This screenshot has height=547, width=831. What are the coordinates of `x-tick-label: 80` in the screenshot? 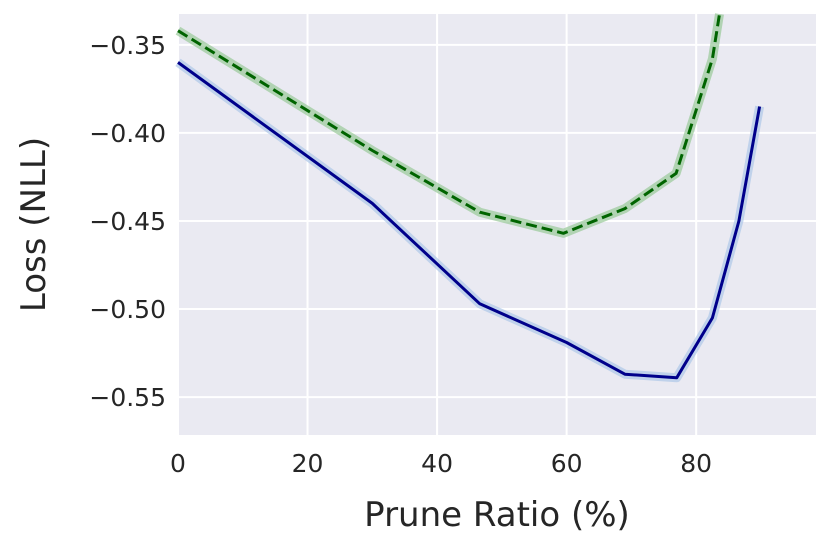 It's located at (696, 463).